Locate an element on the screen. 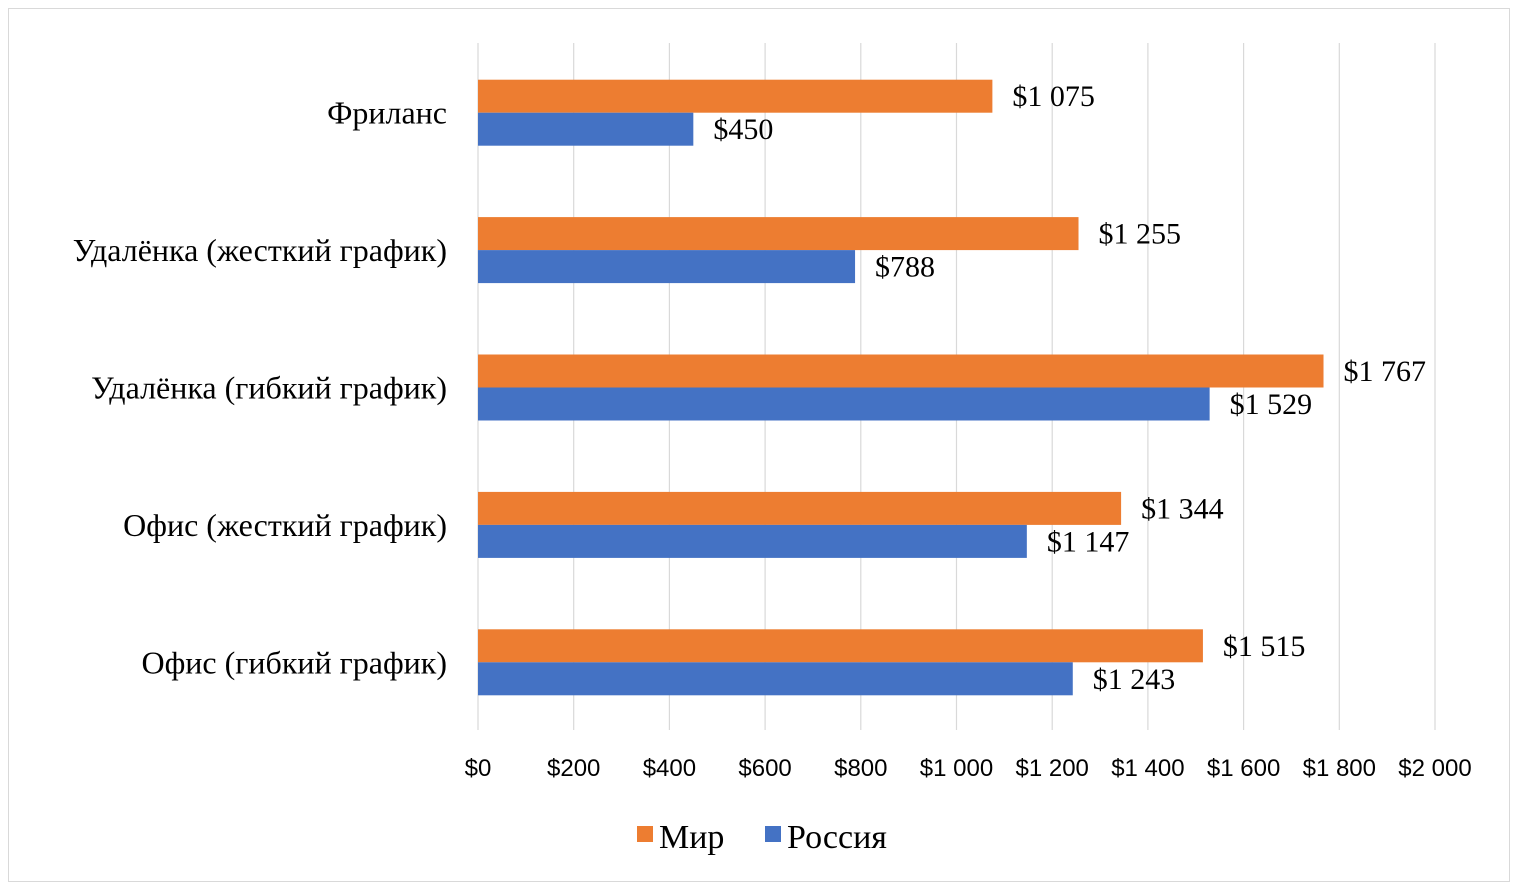  x-tick-label: $1 000 is located at coordinates (956, 768).